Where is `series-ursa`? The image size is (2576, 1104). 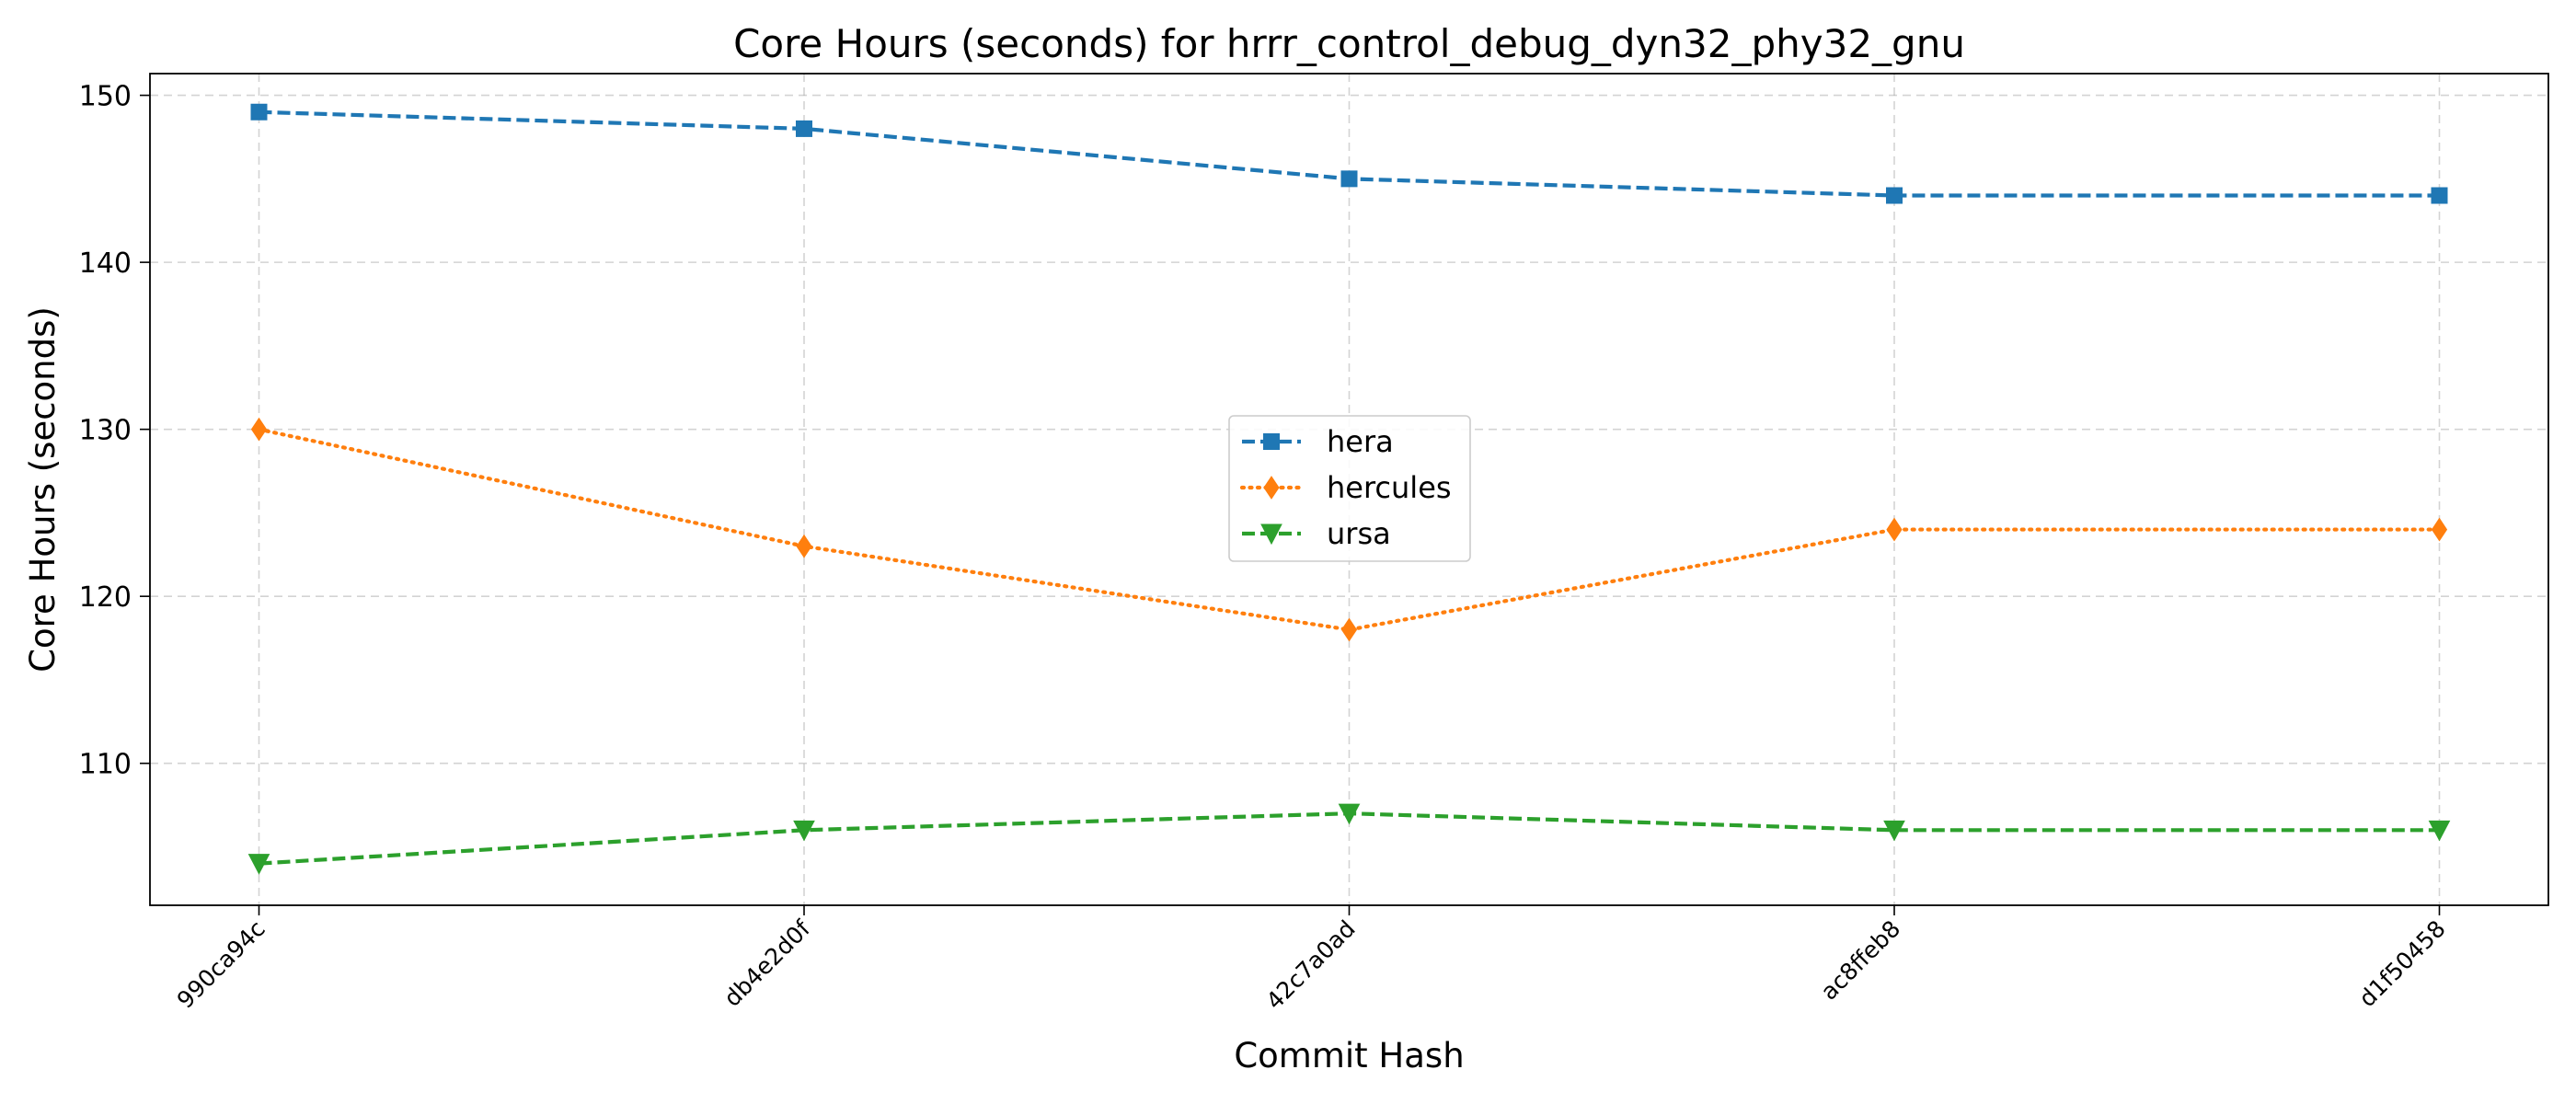
series-ursa is located at coordinates (1349, 839).